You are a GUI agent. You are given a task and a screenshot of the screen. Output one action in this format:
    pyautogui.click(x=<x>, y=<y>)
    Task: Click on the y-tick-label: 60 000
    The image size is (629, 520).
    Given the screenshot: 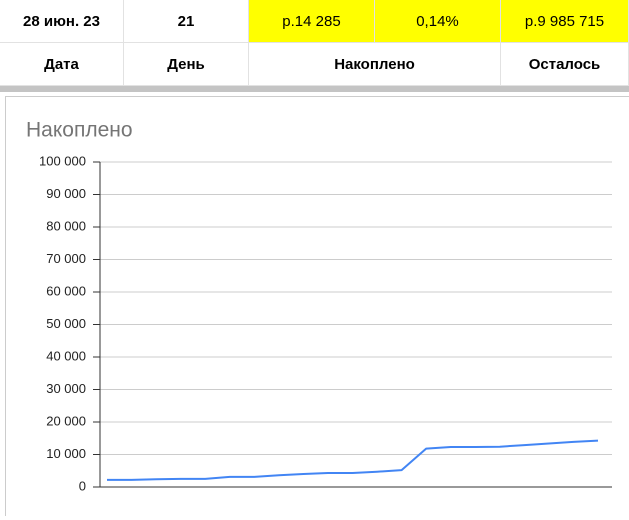 What is the action you would take?
    pyautogui.click(x=66, y=290)
    